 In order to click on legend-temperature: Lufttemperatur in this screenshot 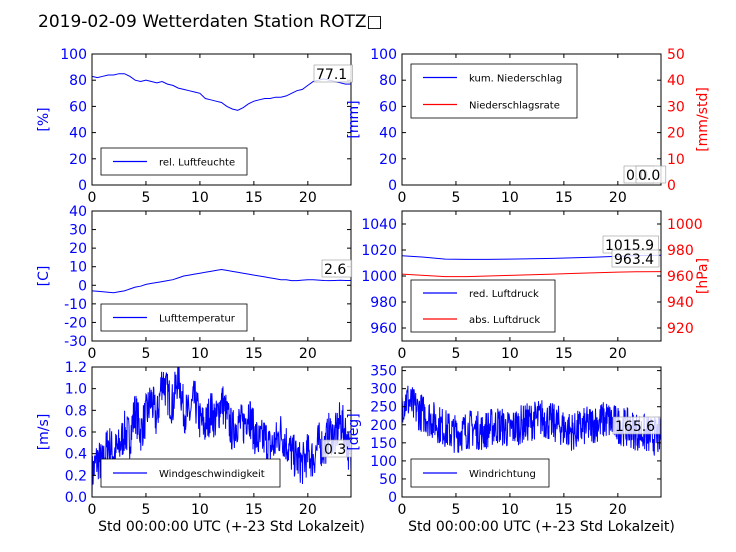, I will do `click(174, 317)`.